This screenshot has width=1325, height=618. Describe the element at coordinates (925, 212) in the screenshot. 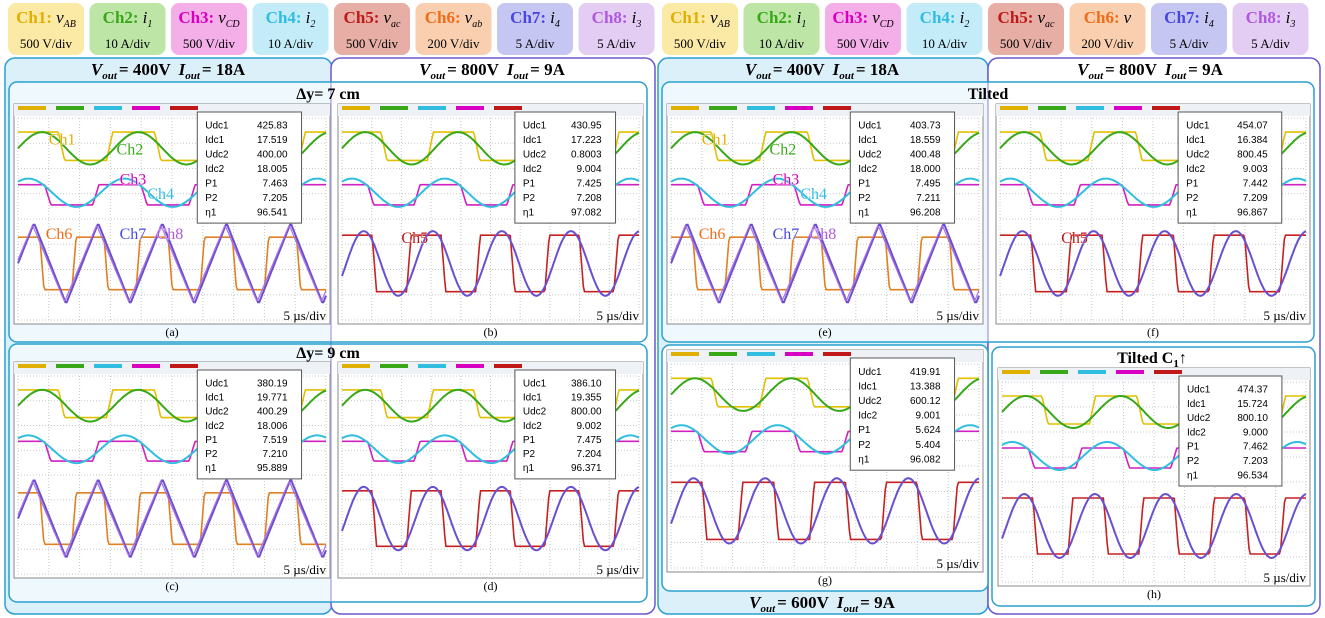

I see `measure-value: 96.208` at that location.